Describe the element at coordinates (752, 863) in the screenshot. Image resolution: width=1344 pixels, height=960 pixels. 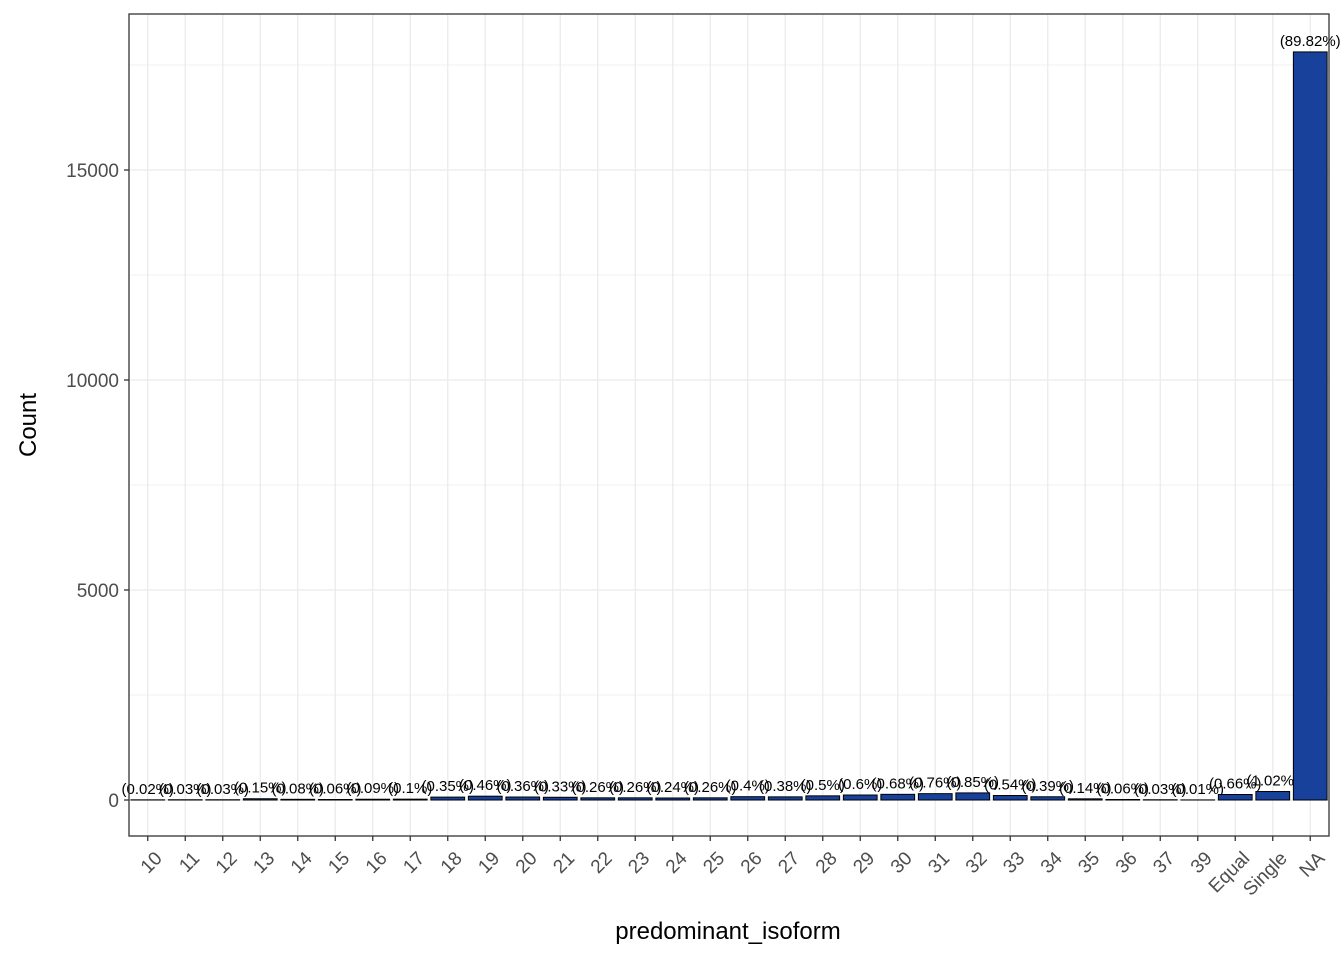
I see `x-tick-label: 26` at that location.